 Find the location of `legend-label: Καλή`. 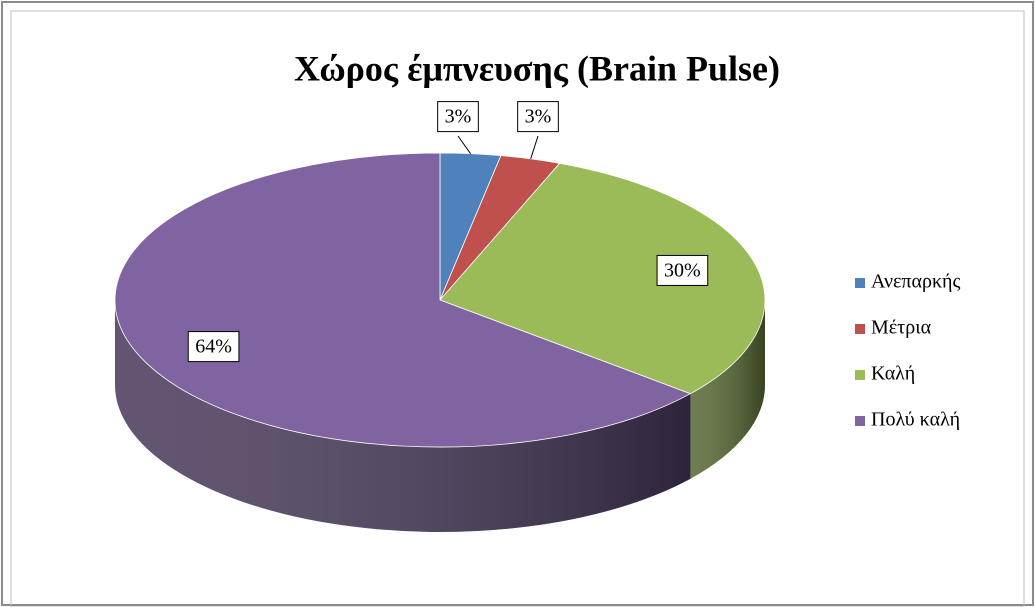

legend-label: Καλή is located at coordinates (893, 374).